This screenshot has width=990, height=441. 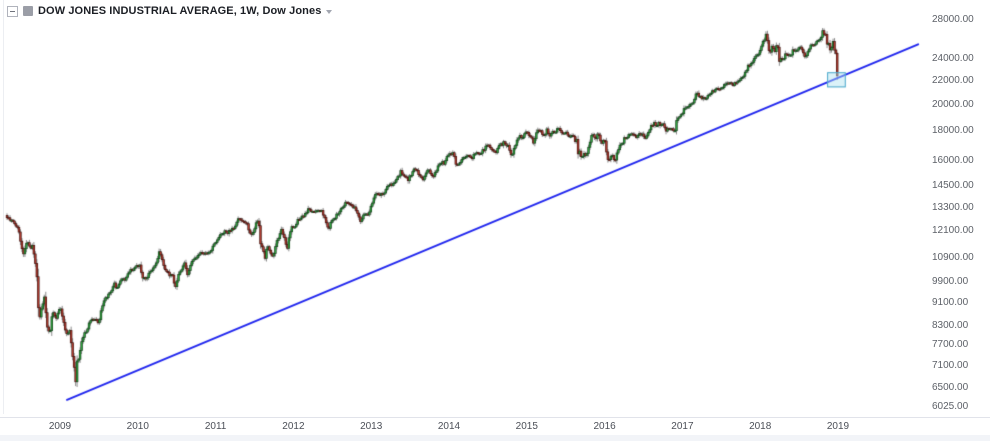 What do you see at coordinates (293, 426) in the screenshot?
I see `time-axis-label: 2012` at bounding box center [293, 426].